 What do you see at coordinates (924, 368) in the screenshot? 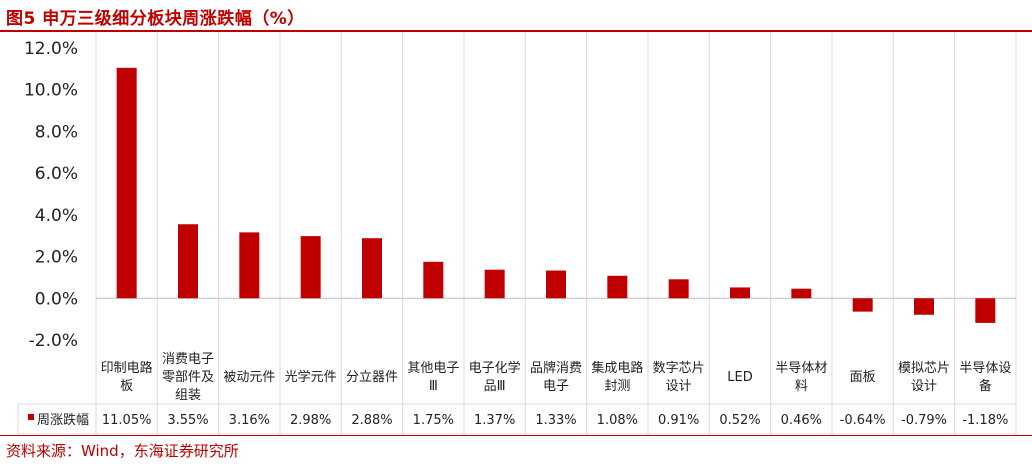
I see `category-label: 模拟芯片` at bounding box center [924, 368].